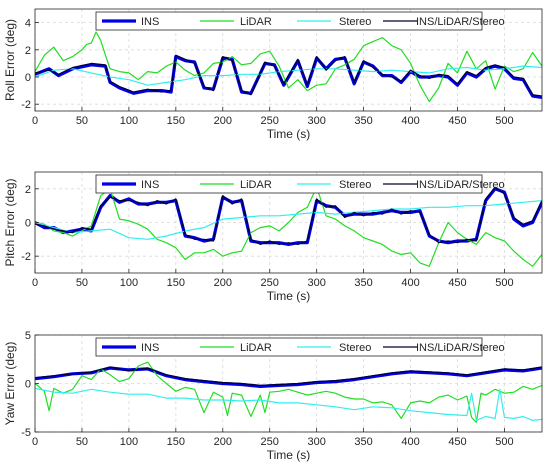  Describe the element at coordinates (10, 60) in the screenshot. I see `y-axis-title: Roll Error (deg)` at that location.